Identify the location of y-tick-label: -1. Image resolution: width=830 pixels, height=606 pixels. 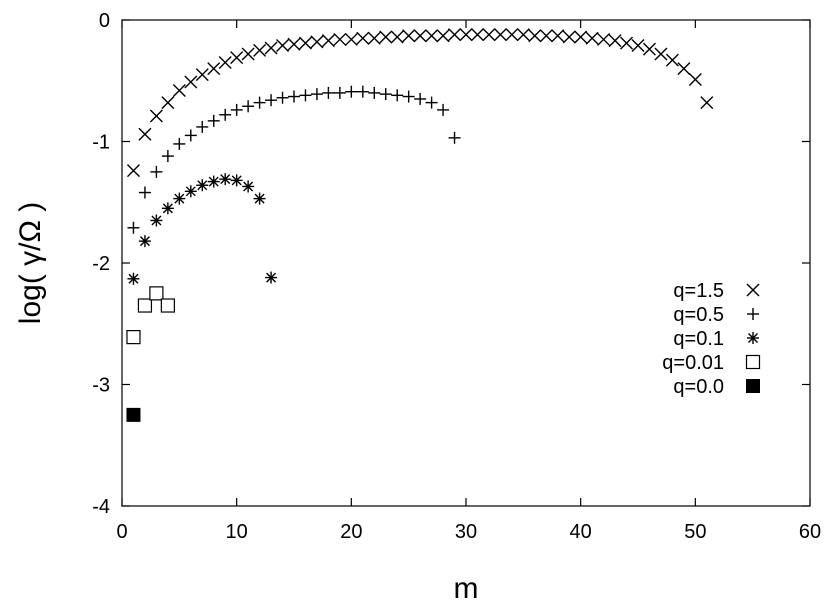
(101, 143).